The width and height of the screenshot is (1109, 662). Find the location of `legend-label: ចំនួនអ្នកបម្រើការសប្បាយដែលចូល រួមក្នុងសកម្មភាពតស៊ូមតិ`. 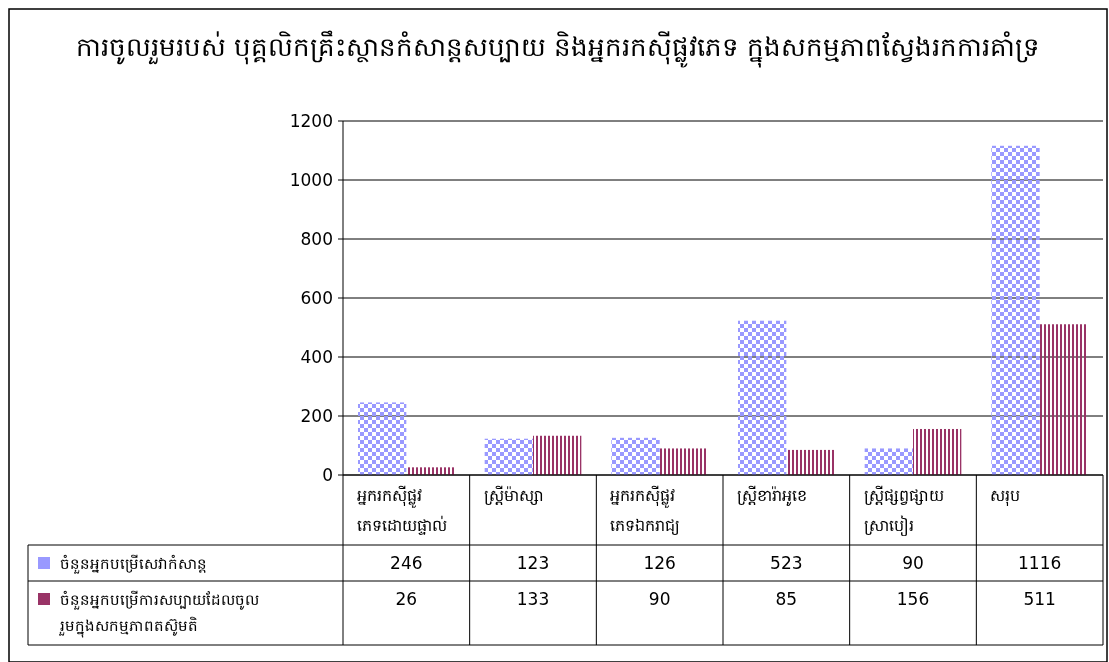

legend-label: ចំនួនអ្នកបម្រើការសប្បាយដែលចូល រួមក្នុងសកម្មភាពតស៊ូមតិ is located at coordinates (159, 614).